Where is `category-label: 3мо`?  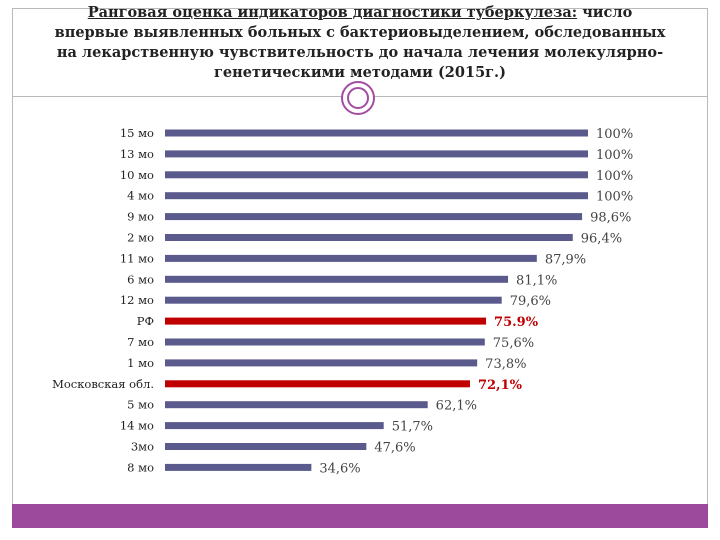 category-label: 3мо is located at coordinates (142, 447).